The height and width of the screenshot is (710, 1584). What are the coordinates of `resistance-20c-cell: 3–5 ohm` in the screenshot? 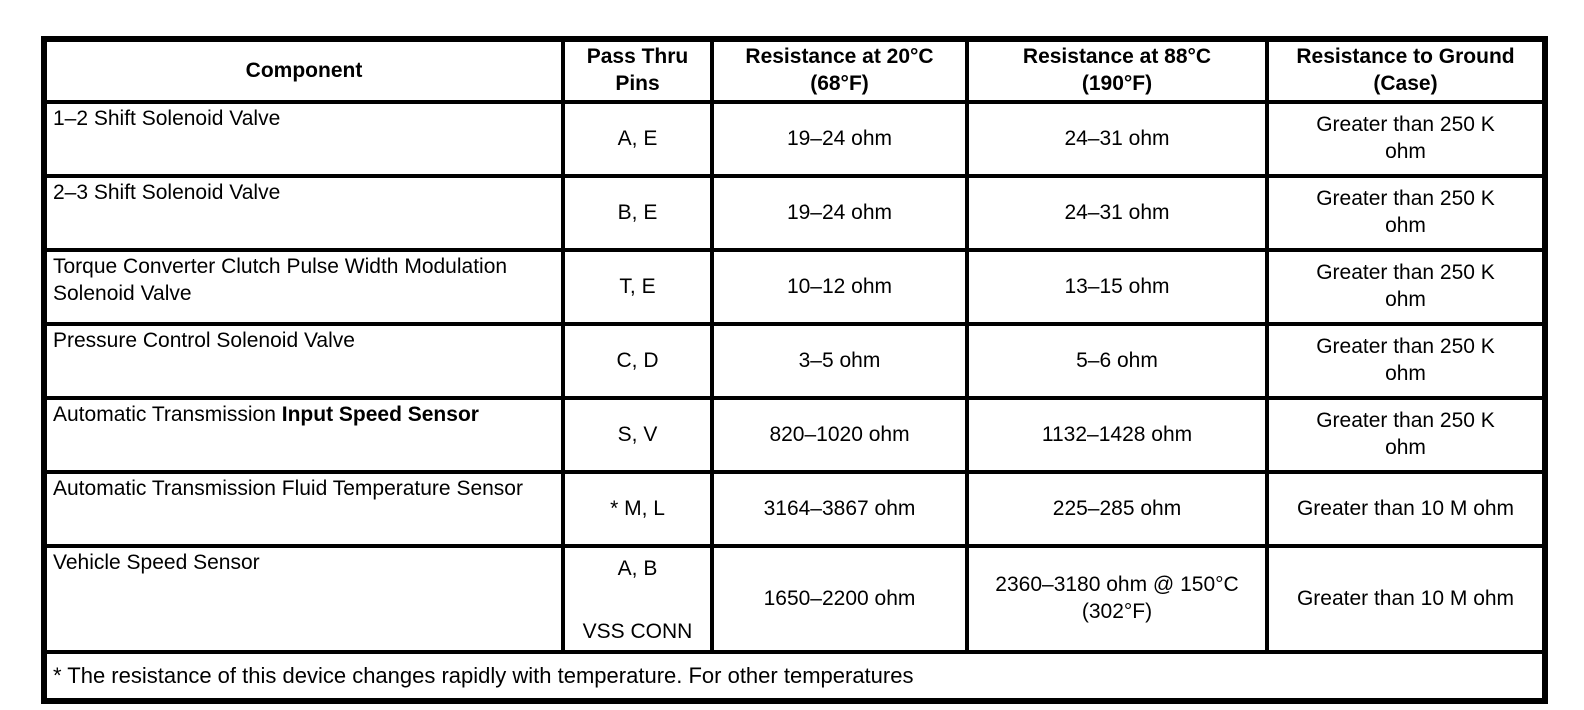 It's located at (839, 361).